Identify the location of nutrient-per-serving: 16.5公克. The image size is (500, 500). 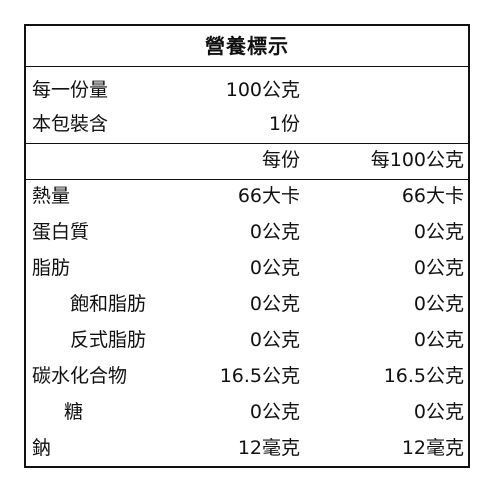
(259, 376).